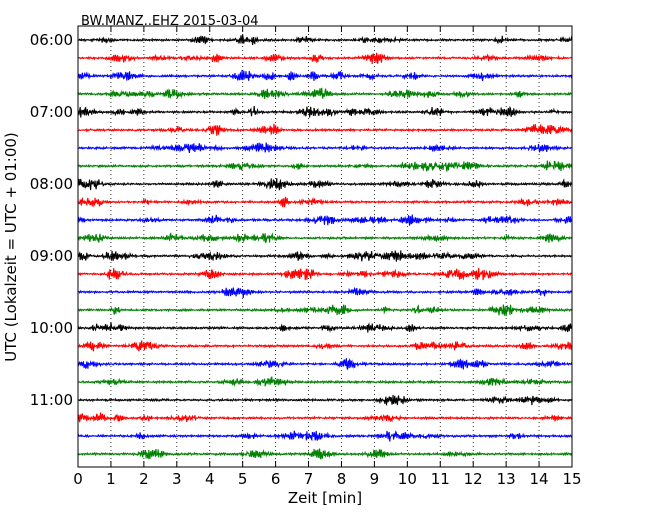 Image resolution: width=650 pixels, height=520 pixels. What do you see at coordinates (325, 498) in the screenshot?
I see `x-axis-label: Zeit [min]` at bounding box center [325, 498].